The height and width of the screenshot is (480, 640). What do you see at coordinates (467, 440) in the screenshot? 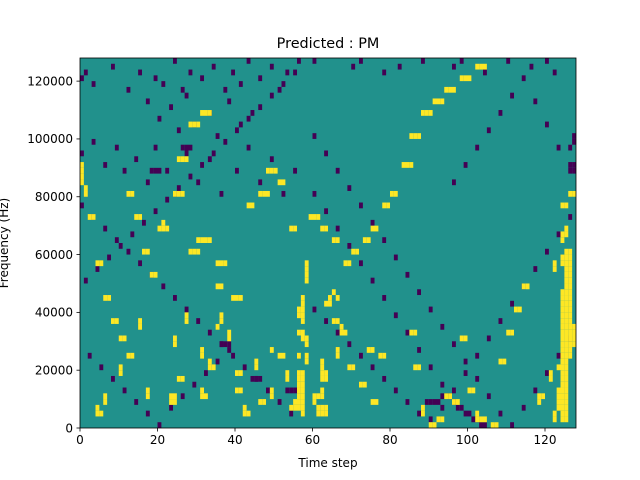
I see `x-tick-label: 100` at bounding box center [467, 440].